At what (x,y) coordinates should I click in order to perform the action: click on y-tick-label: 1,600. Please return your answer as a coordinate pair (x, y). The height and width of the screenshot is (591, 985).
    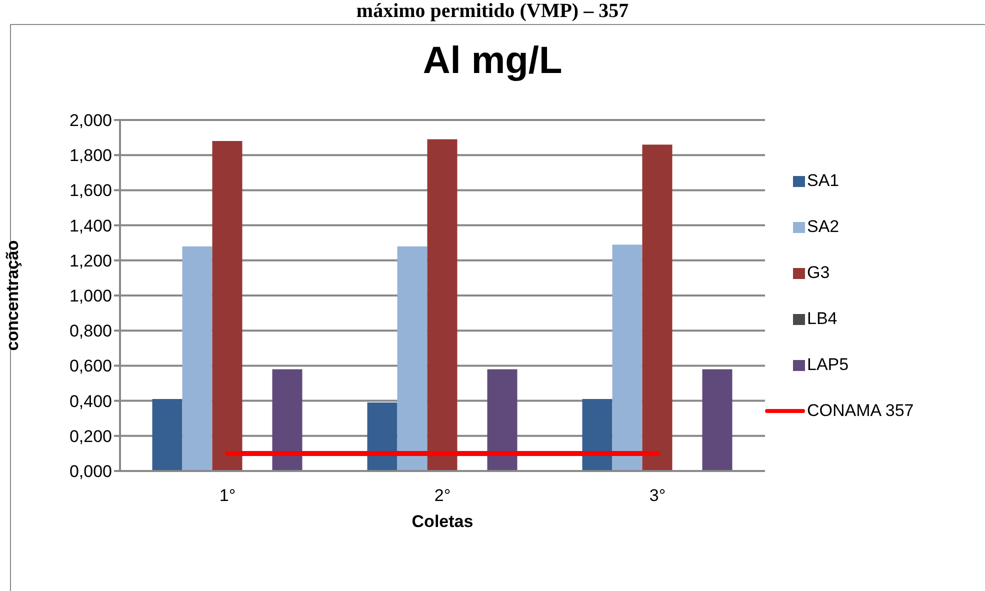
    Looking at the image, I should click on (90, 190).